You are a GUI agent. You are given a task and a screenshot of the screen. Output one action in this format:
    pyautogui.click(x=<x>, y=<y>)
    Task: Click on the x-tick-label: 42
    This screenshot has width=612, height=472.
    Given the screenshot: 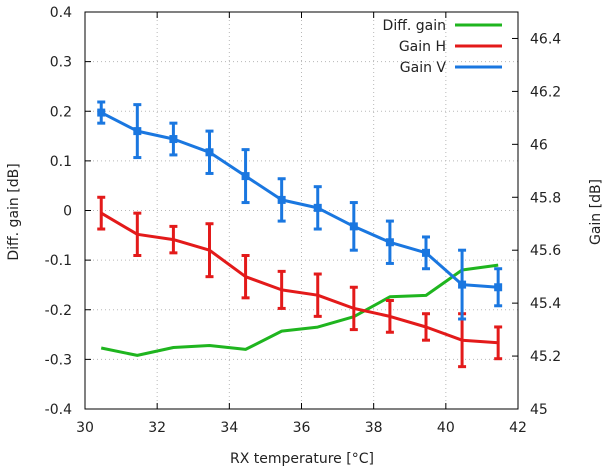 What is the action you would take?
    pyautogui.click(x=518, y=428)
    